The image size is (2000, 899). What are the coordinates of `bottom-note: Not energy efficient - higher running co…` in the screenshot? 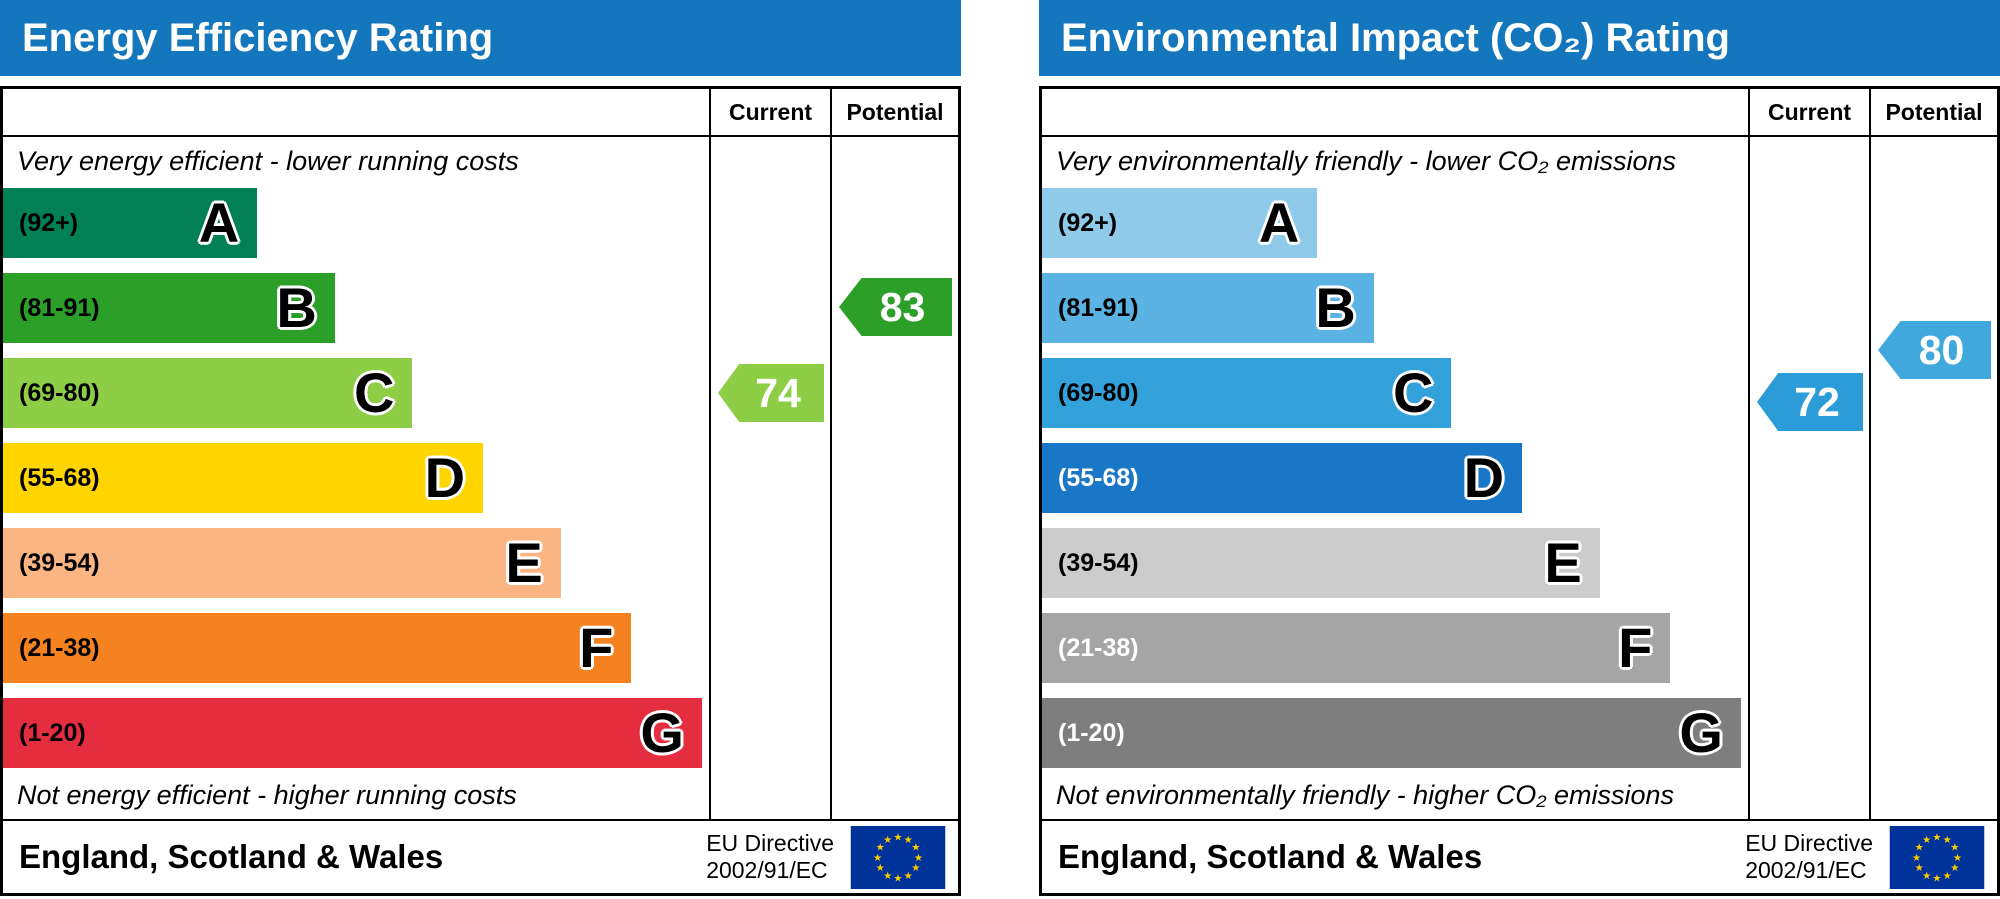 It's located at (267, 794).